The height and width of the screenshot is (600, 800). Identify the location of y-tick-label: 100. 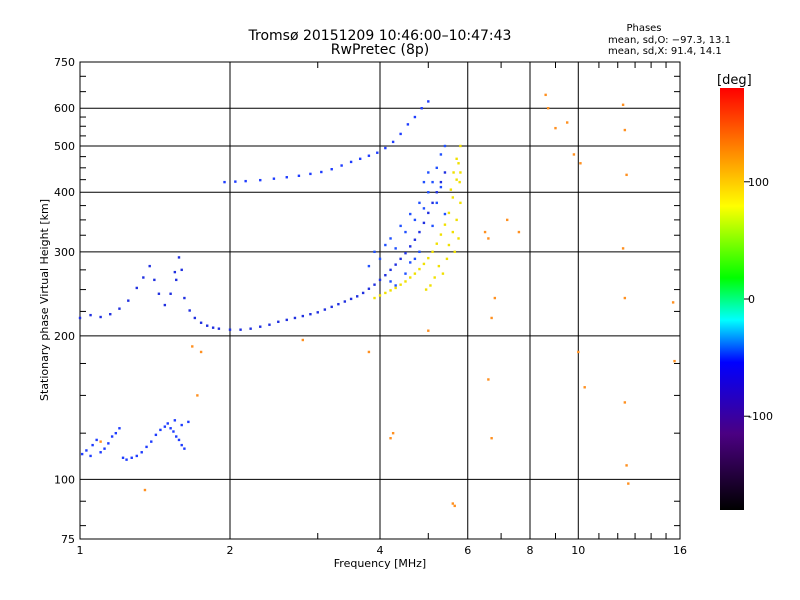
(64, 479).